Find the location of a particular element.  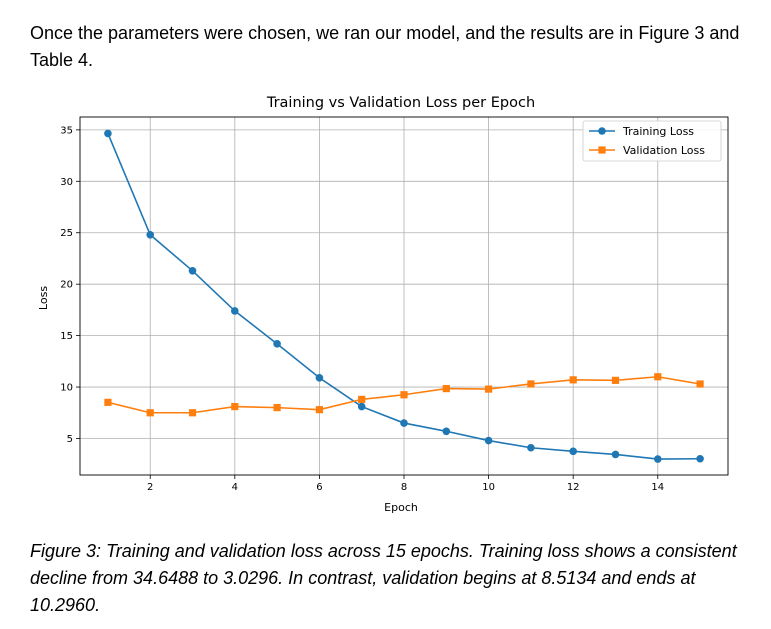

x-tick-label: 6 is located at coordinates (319, 487).